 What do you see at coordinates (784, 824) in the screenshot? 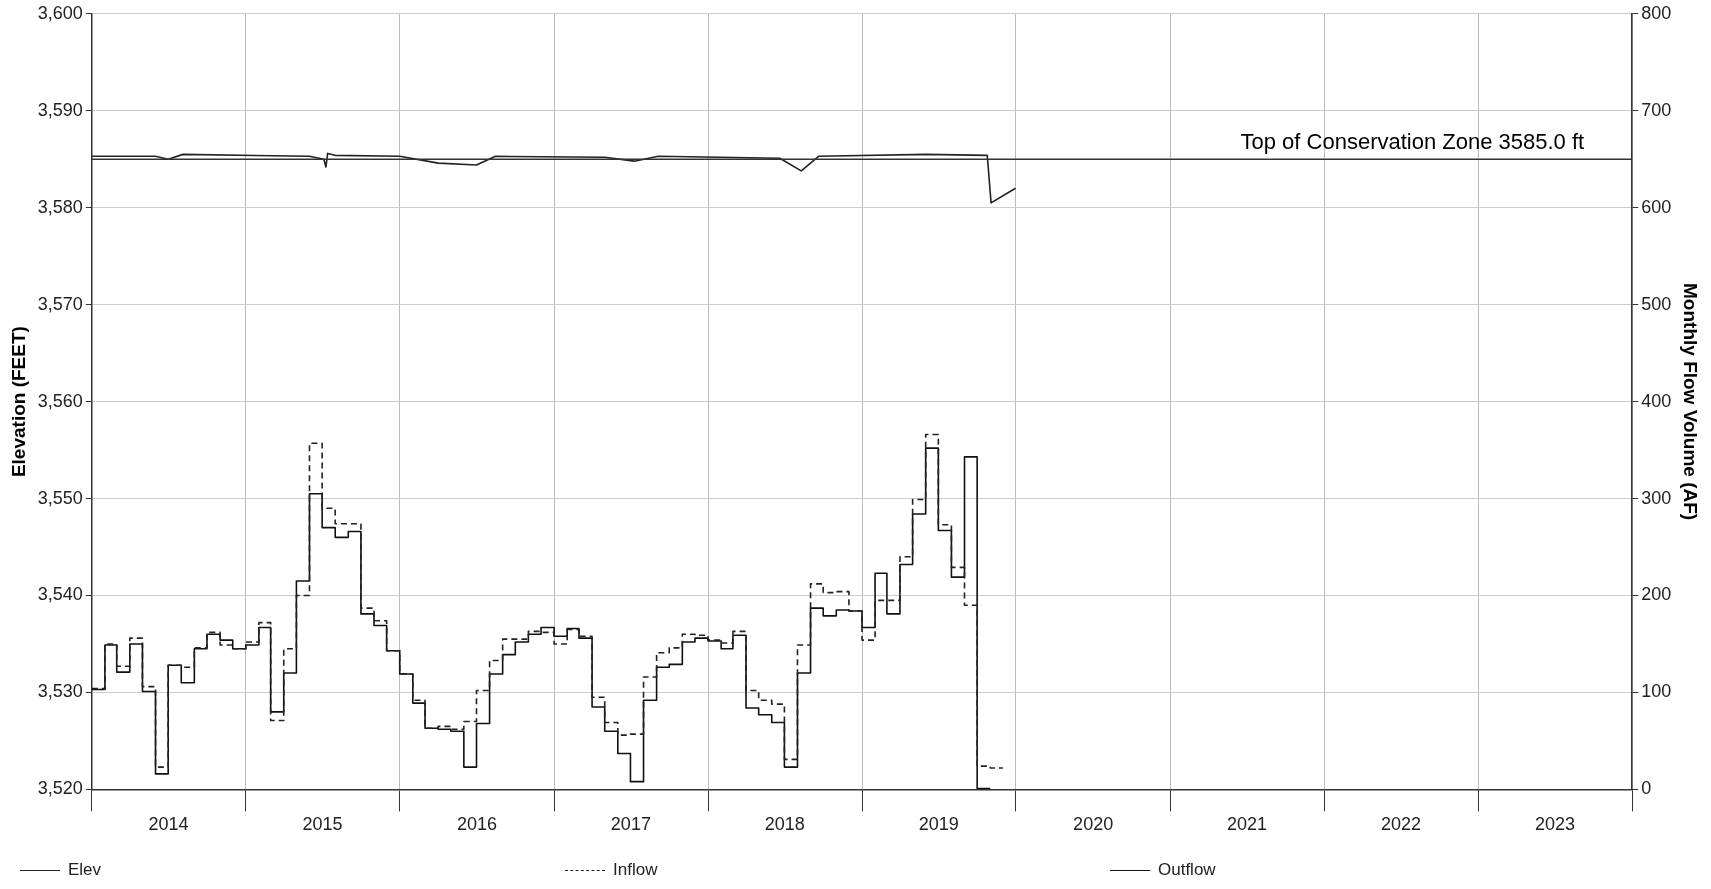
I see `x-tick-label: 2018` at bounding box center [784, 824].